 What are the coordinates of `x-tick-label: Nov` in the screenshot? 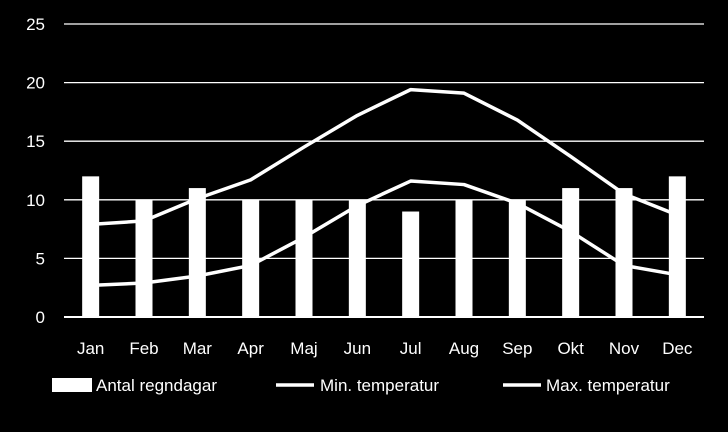 It's located at (624, 348).